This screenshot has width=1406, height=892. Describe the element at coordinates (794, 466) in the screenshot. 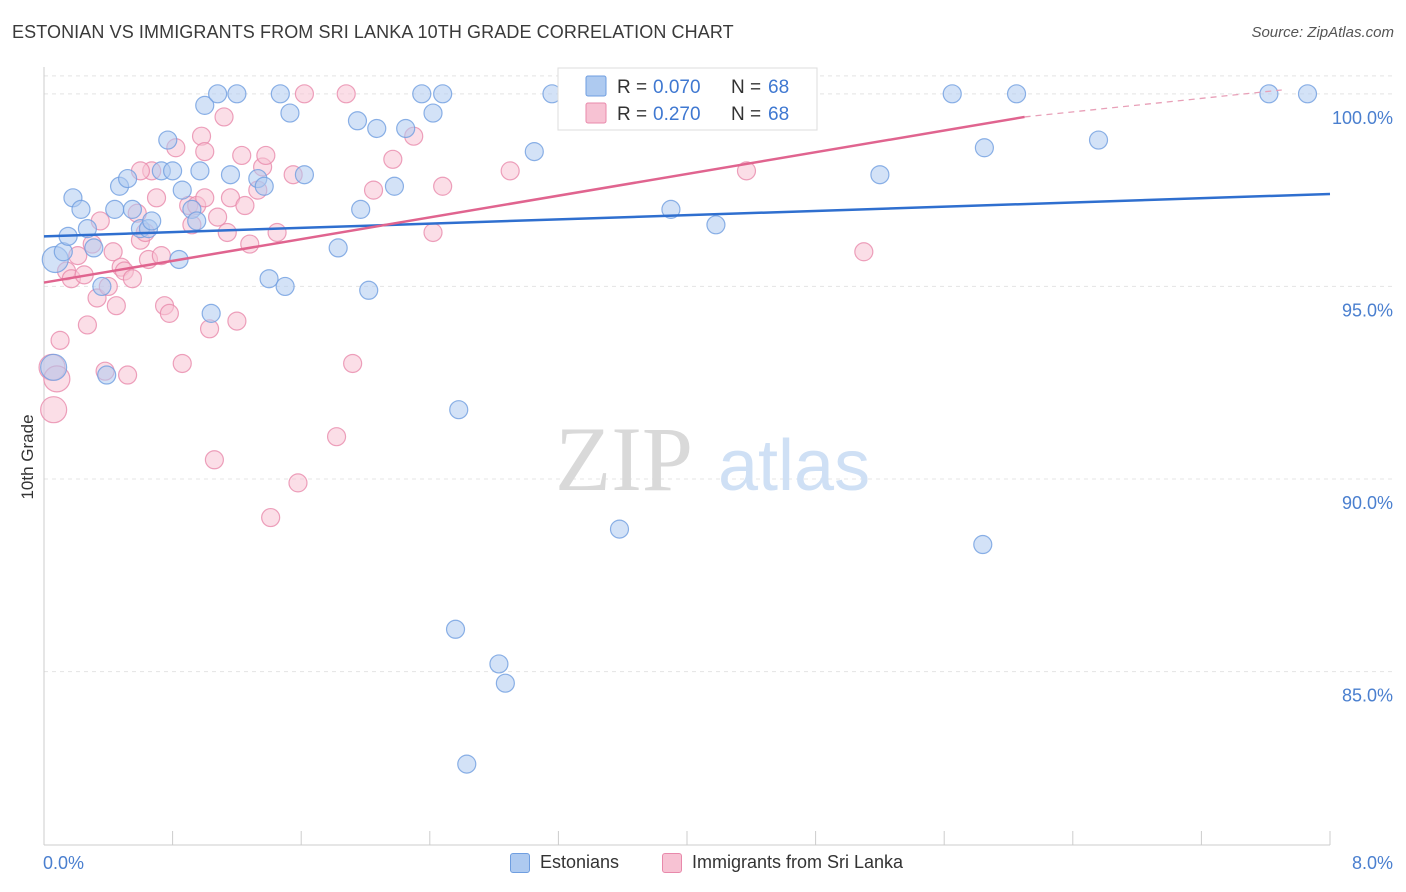

I see `watermark-atlas: atlas` at that location.